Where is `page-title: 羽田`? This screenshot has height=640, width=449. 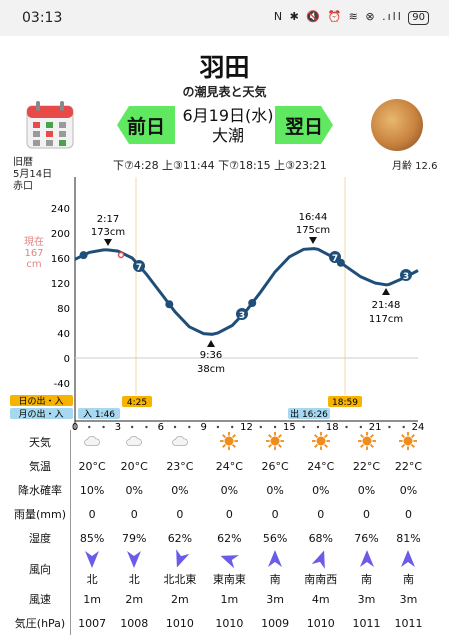 page-title: 羽田 is located at coordinates (224, 67).